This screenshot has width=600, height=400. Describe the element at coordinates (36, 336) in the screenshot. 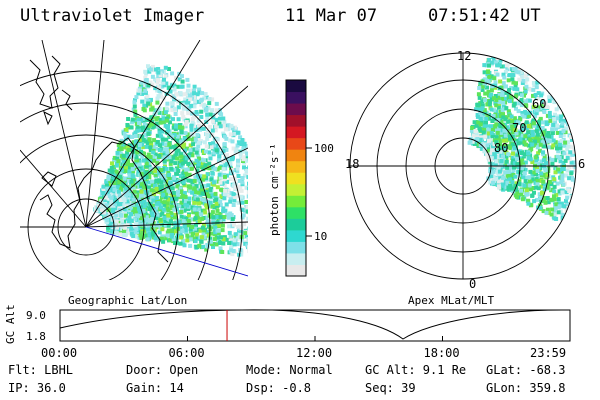

I see `timeline-ymin: 1.8` at that location.